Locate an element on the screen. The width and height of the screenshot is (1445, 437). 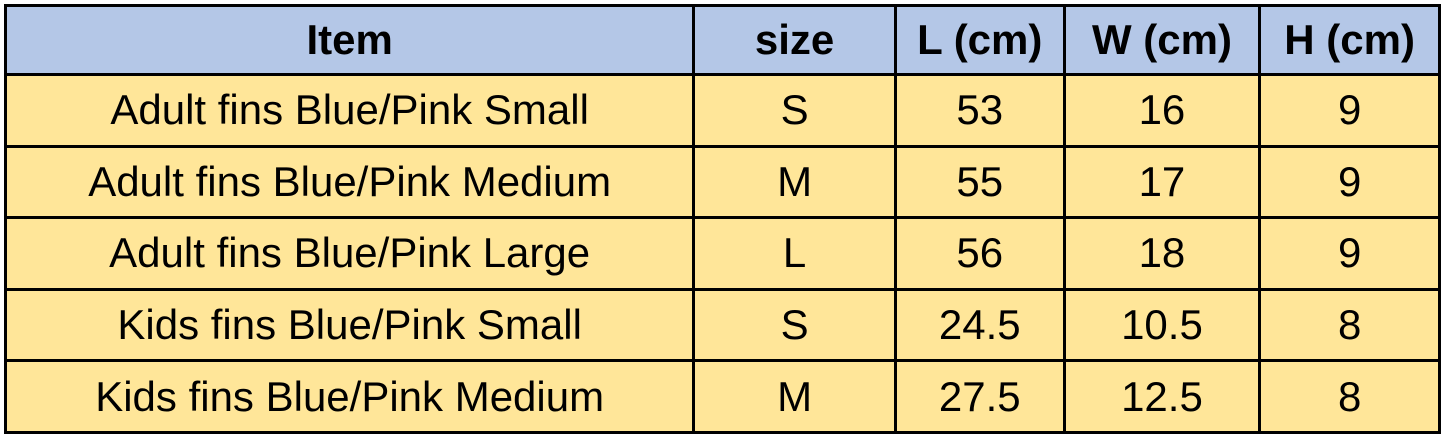
table-cell: Adult fins Blue/Pink Small is located at coordinates (349, 110).